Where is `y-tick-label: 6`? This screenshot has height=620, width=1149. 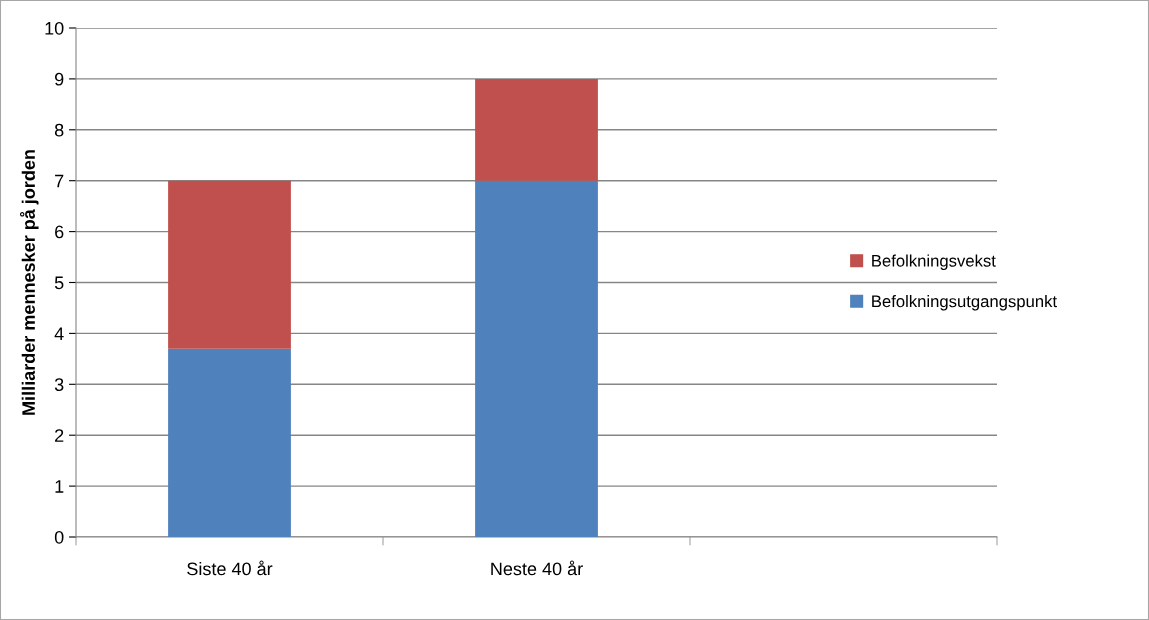 y-tick-label: 6 is located at coordinates (59, 232).